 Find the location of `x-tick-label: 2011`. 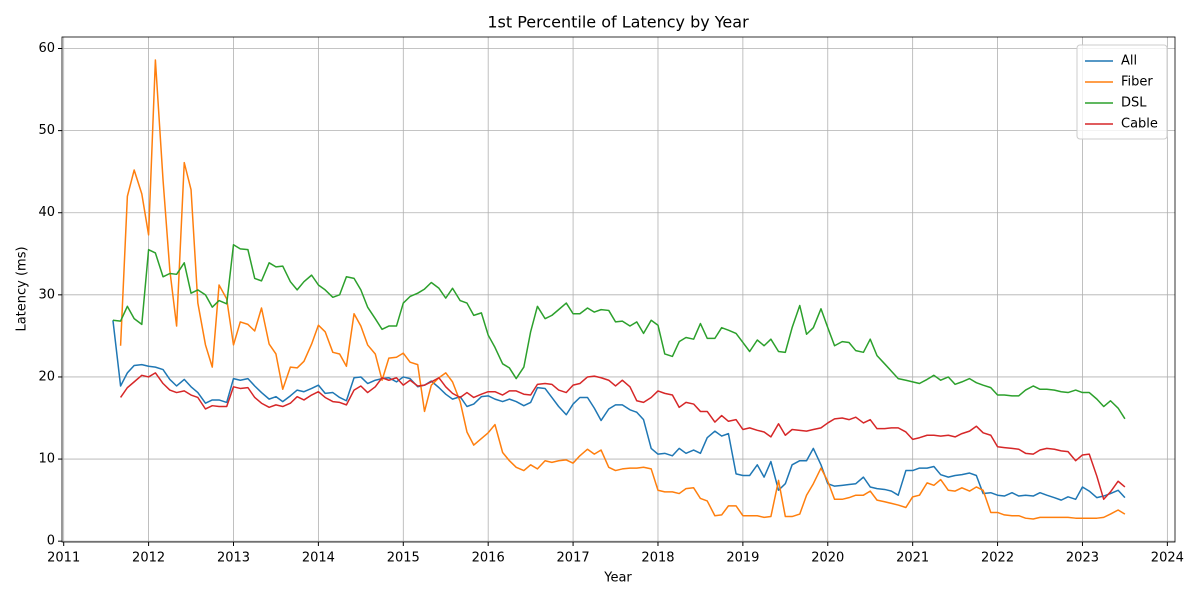

x-tick-label: 2011 is located at coordinates (63, 558).